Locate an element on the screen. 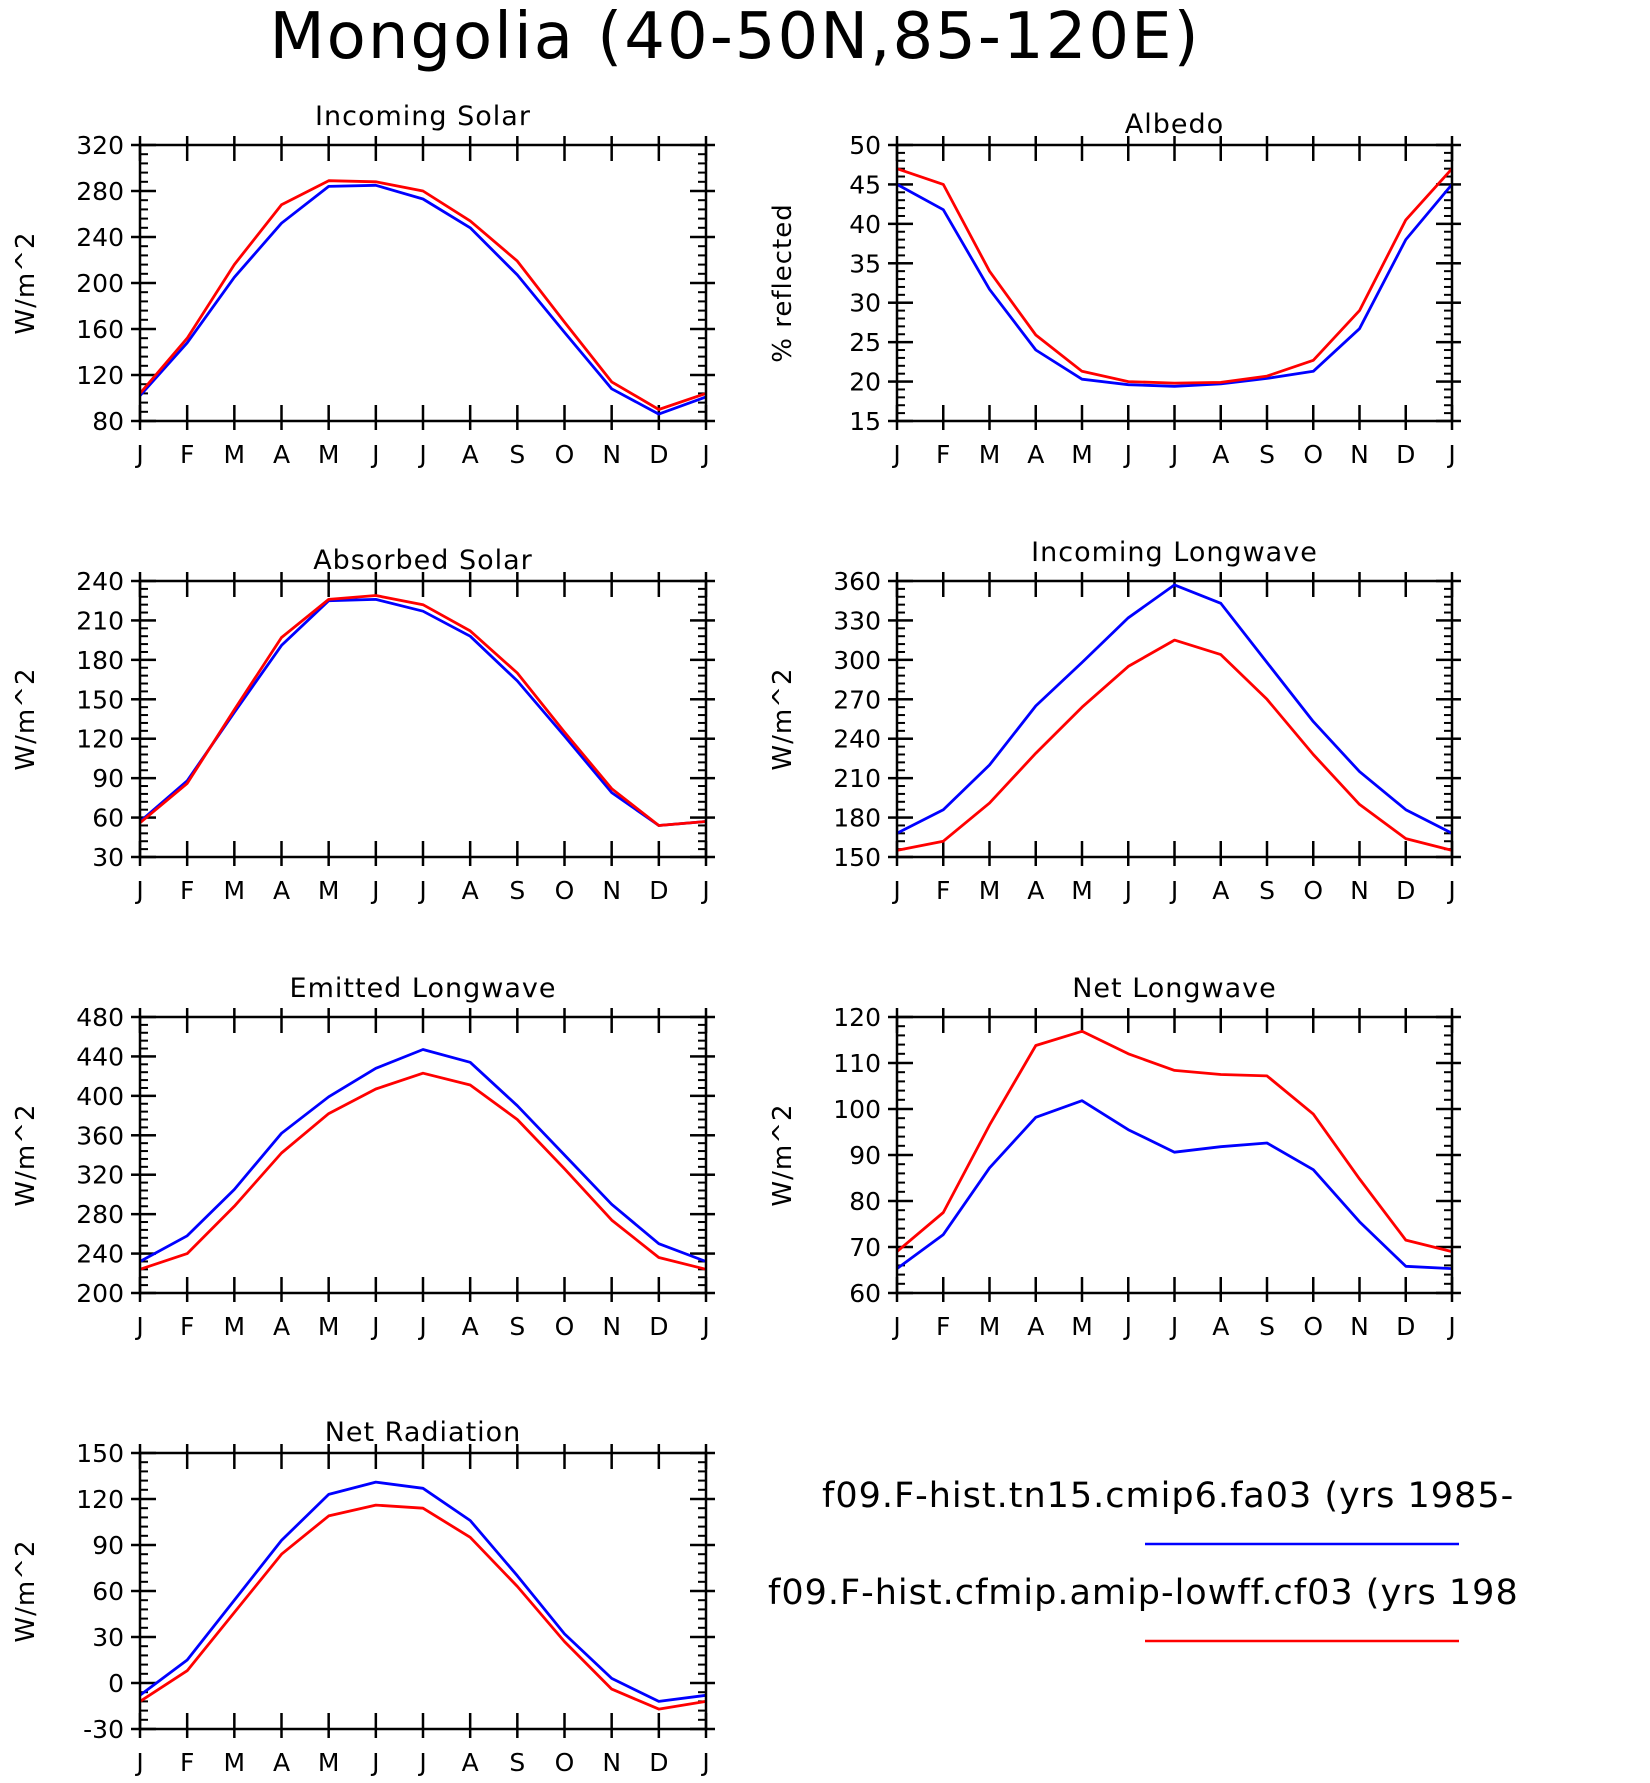 The image size is (1650, 1783). y-tick-label: 25 is located at coordinates (865, 342).